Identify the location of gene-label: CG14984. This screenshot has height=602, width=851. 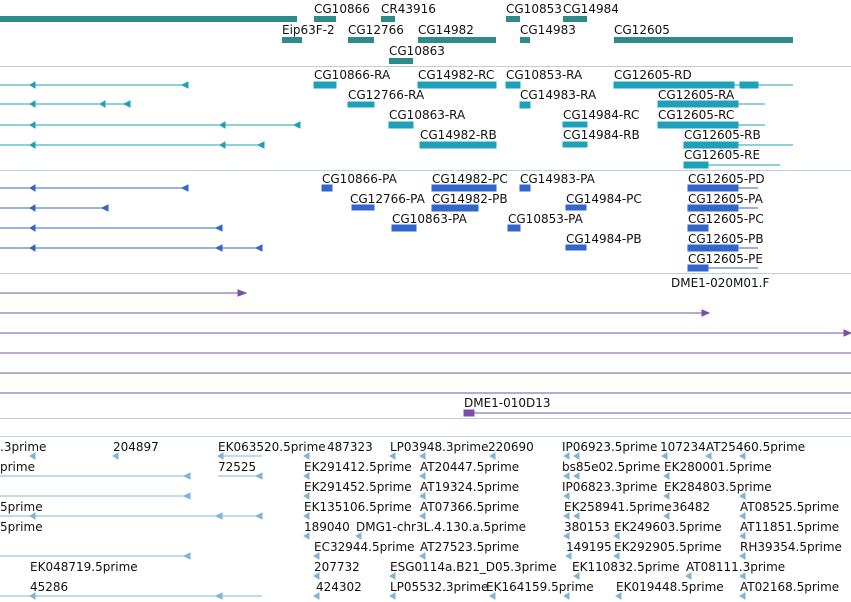
(591, 9).